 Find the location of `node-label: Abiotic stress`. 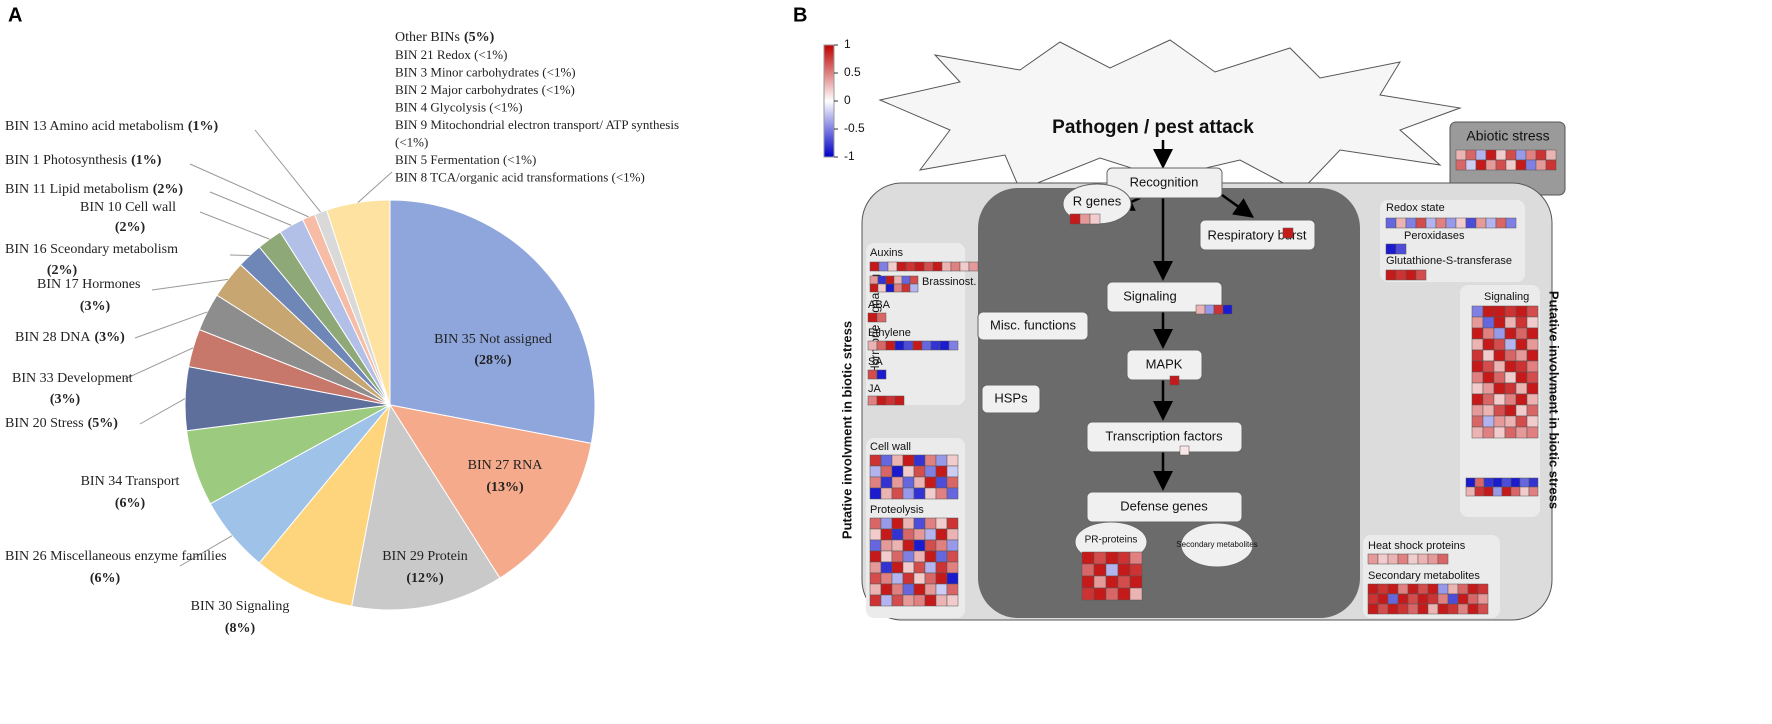

node-label: Abiotic stress is located at coordinates (1507, 136).